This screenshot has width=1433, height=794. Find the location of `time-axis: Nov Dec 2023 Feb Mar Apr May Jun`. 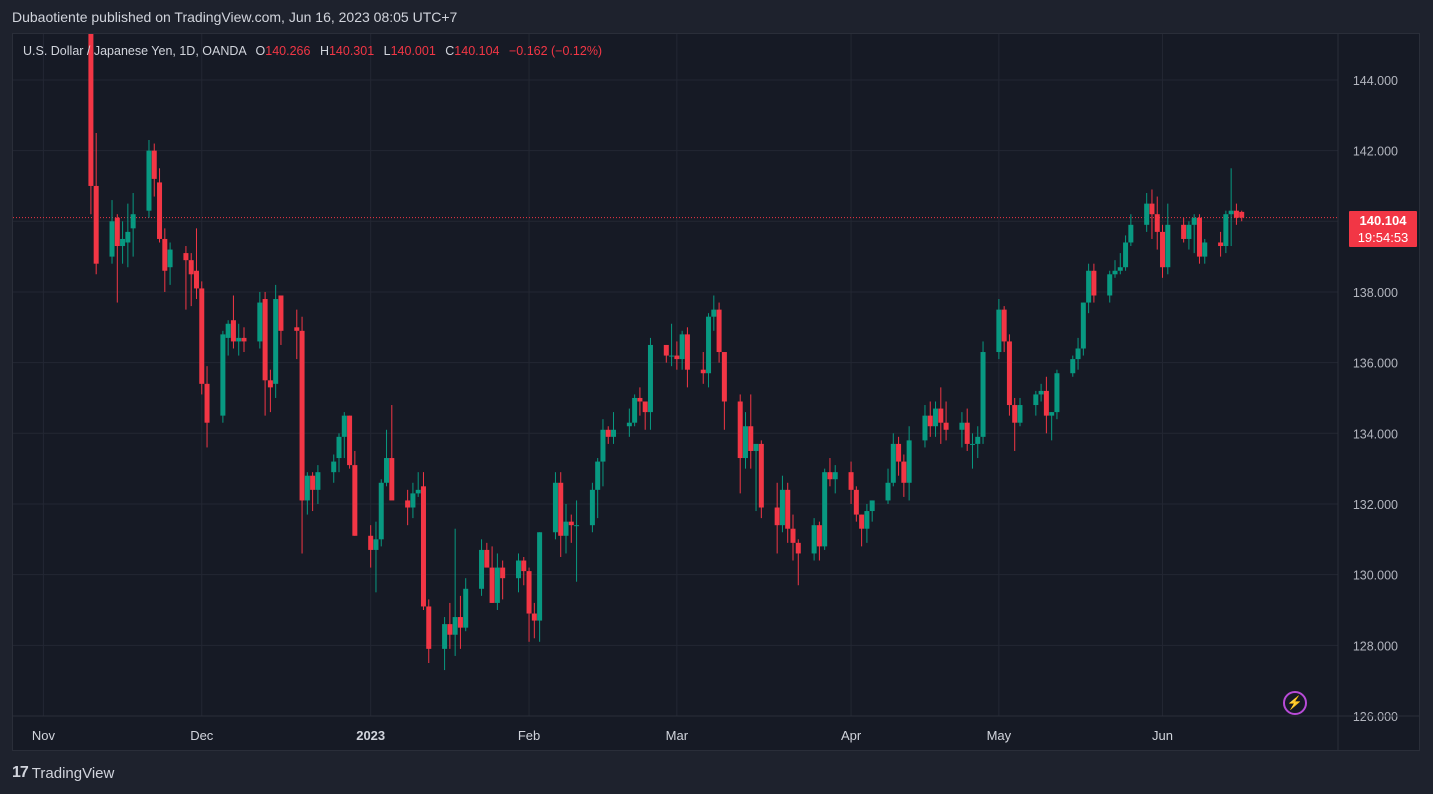

time-axis: Nov Dec 2023 Feb Mar Apr May Jun is located at coordinates (716, 729).